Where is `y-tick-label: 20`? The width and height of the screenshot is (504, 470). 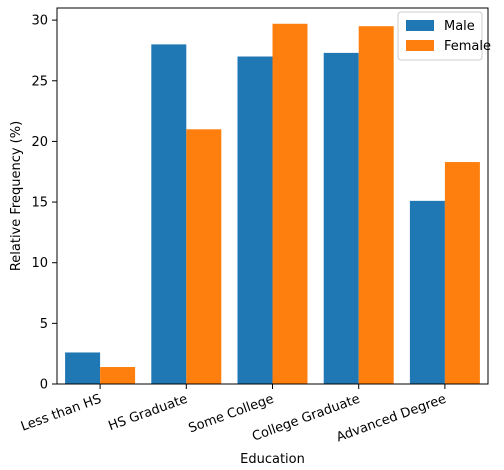
y-tick-label: 20 is located at coordinates (39, 142).